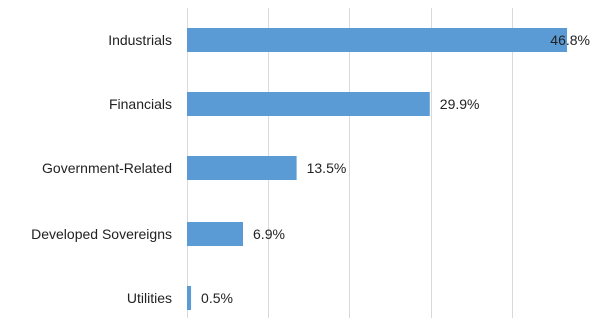 The image size is (593, 320). What do you see at coordinates (215, 234) in the screenshot?
I see `bar-developed-sovereigns` at bounding box center [215, 234].